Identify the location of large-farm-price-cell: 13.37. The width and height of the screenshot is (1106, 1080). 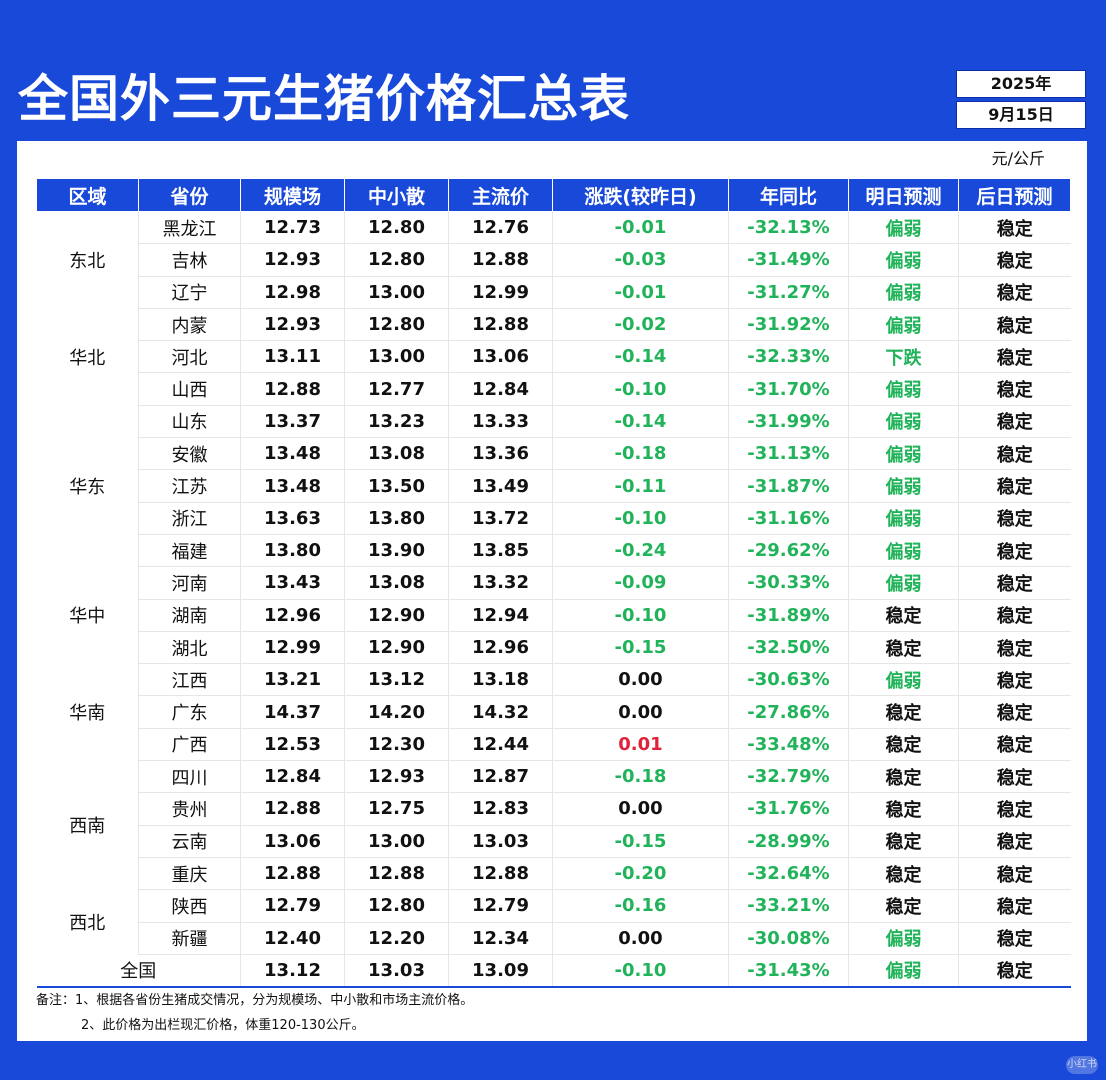
(292, 422).